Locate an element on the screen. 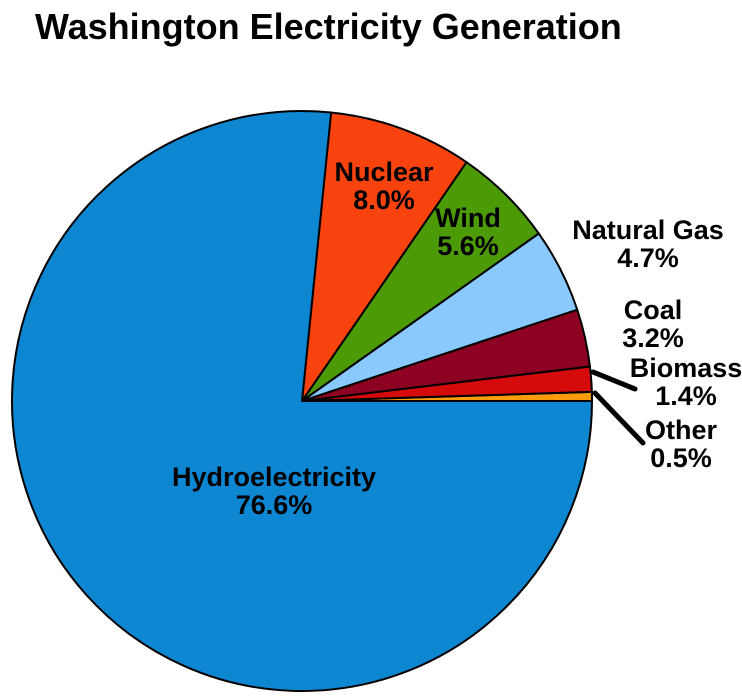  leader-line-other is located at coordinates (619, 418).